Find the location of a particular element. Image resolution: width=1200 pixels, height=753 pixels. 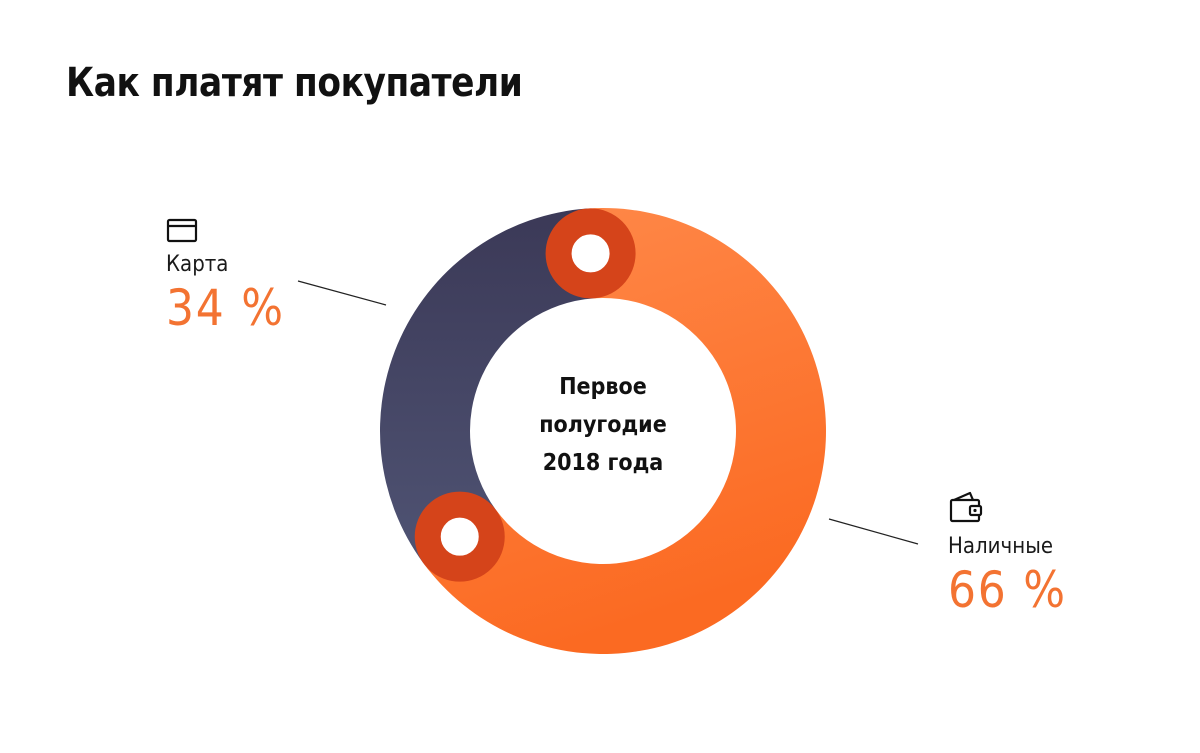

center-line-3: 2018 года is located at coordinates (603, 463).